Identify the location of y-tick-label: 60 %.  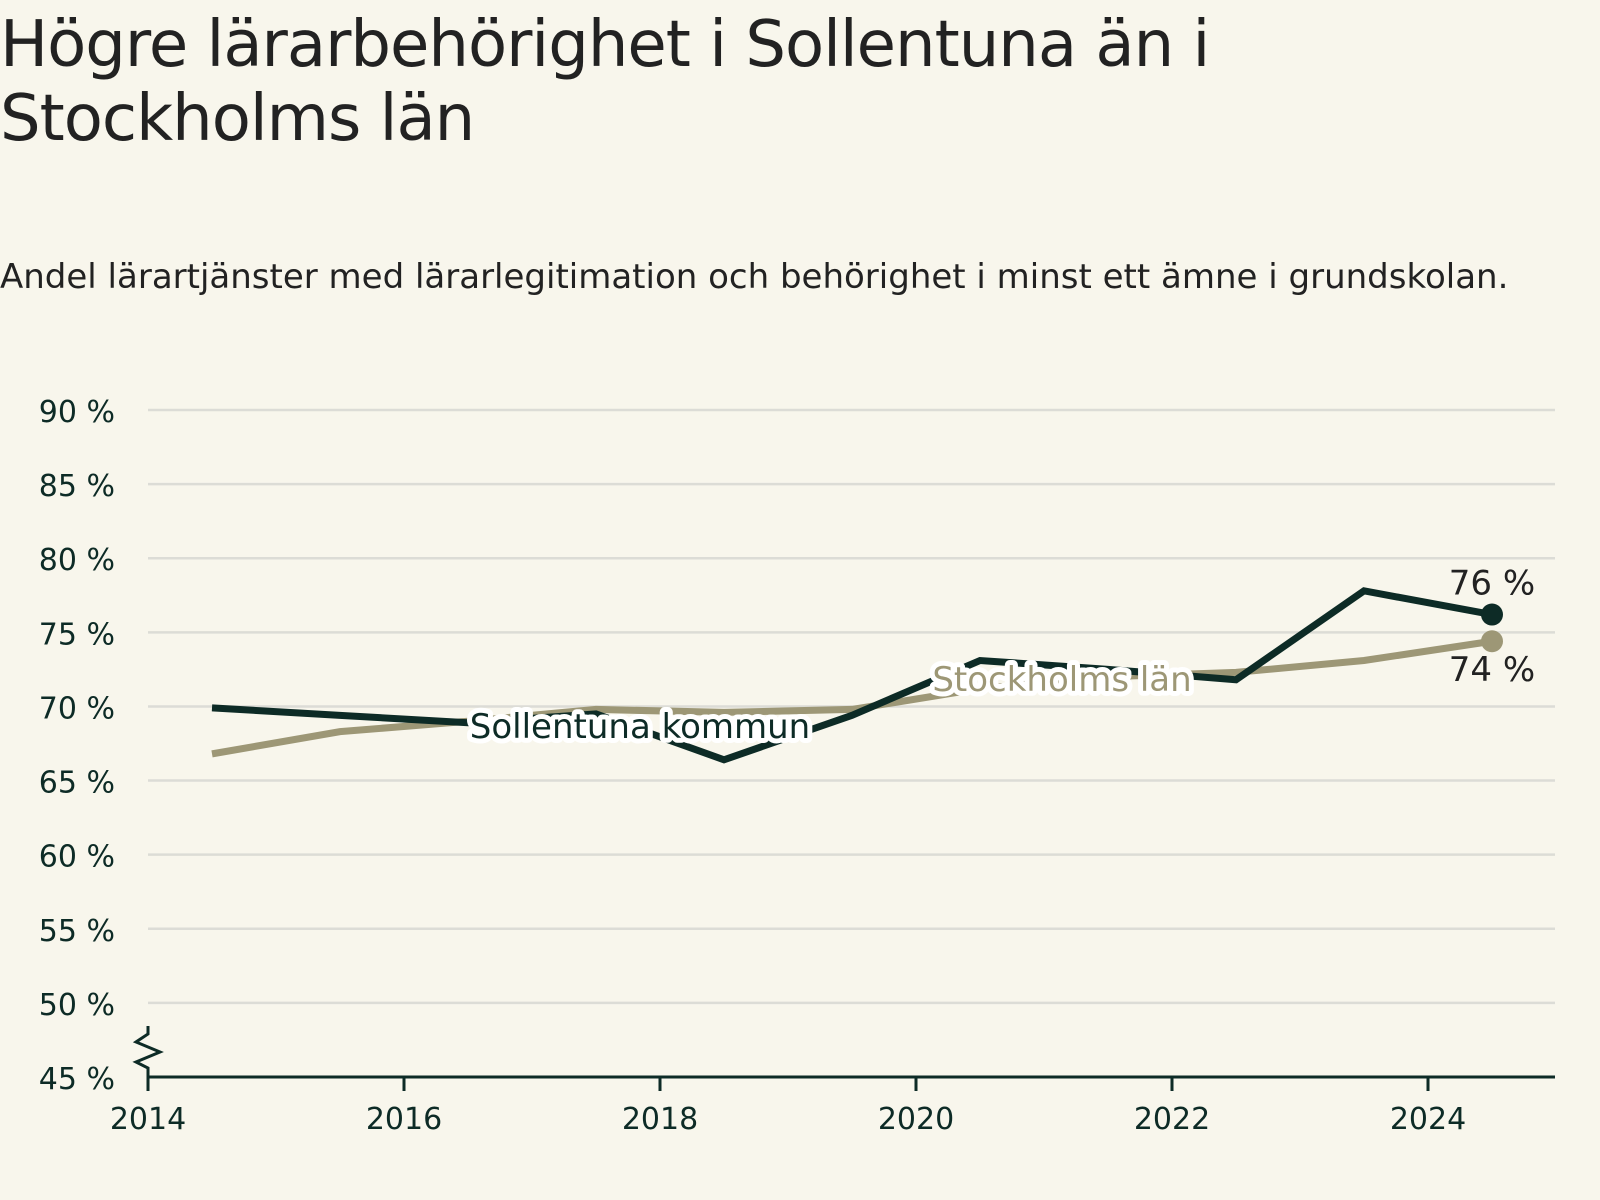
(77, 857).